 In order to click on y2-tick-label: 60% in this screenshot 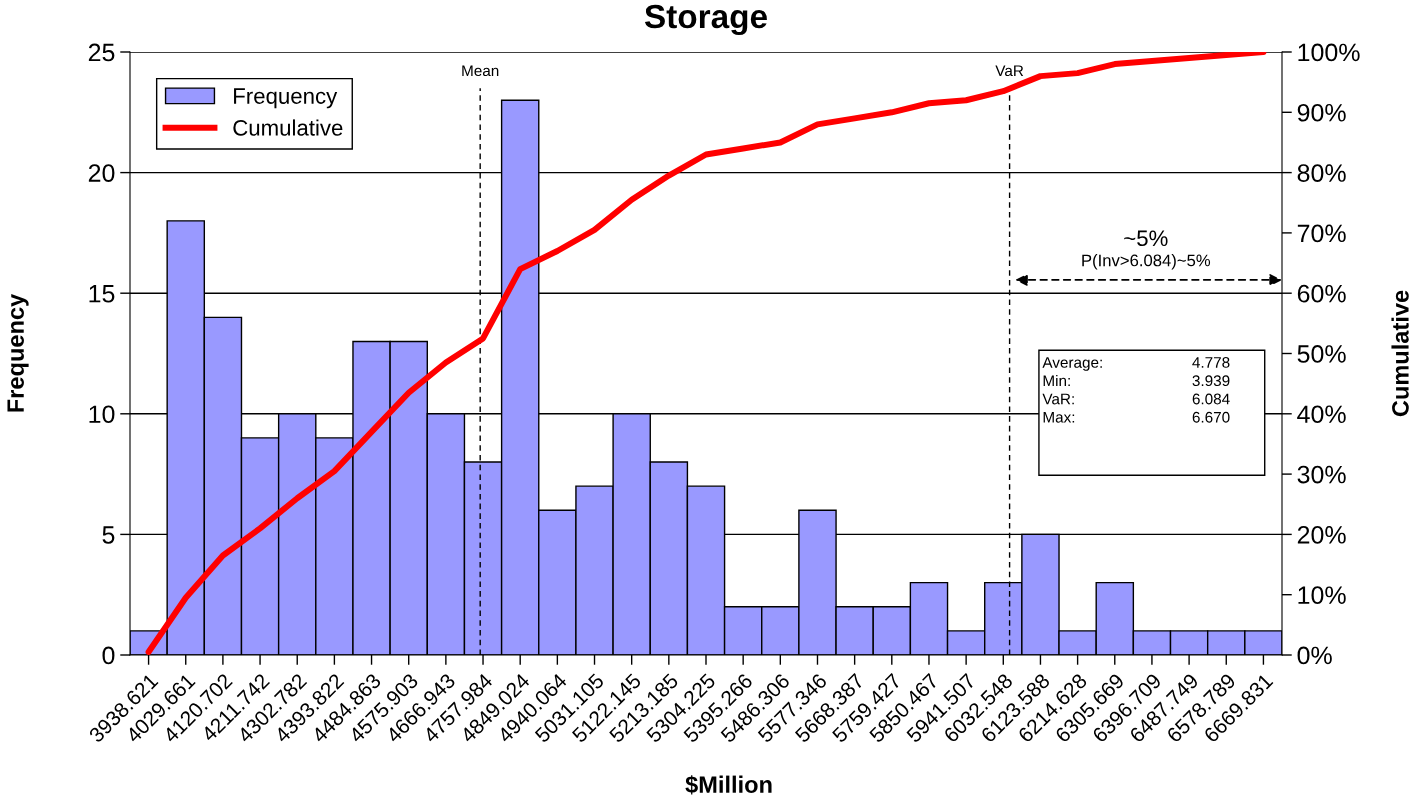, I will do `click(1321, 293)`.